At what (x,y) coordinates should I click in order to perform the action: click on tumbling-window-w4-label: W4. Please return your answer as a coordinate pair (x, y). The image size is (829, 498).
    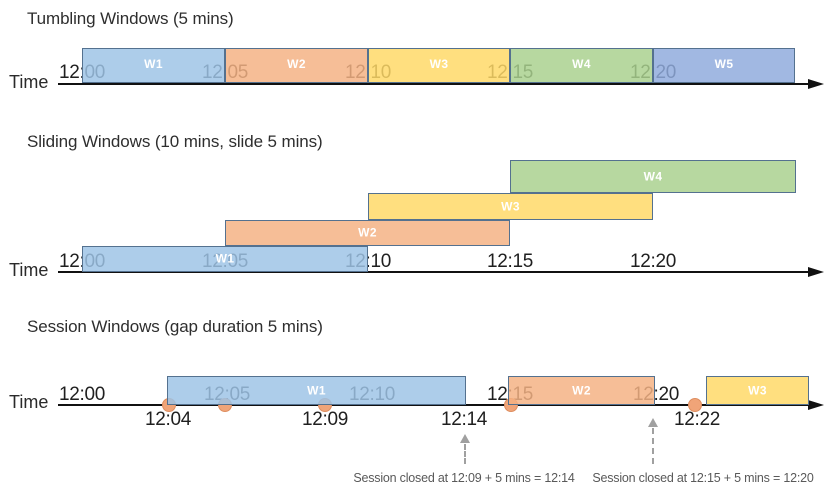
    Looking at the image, I should click on (581, 64).